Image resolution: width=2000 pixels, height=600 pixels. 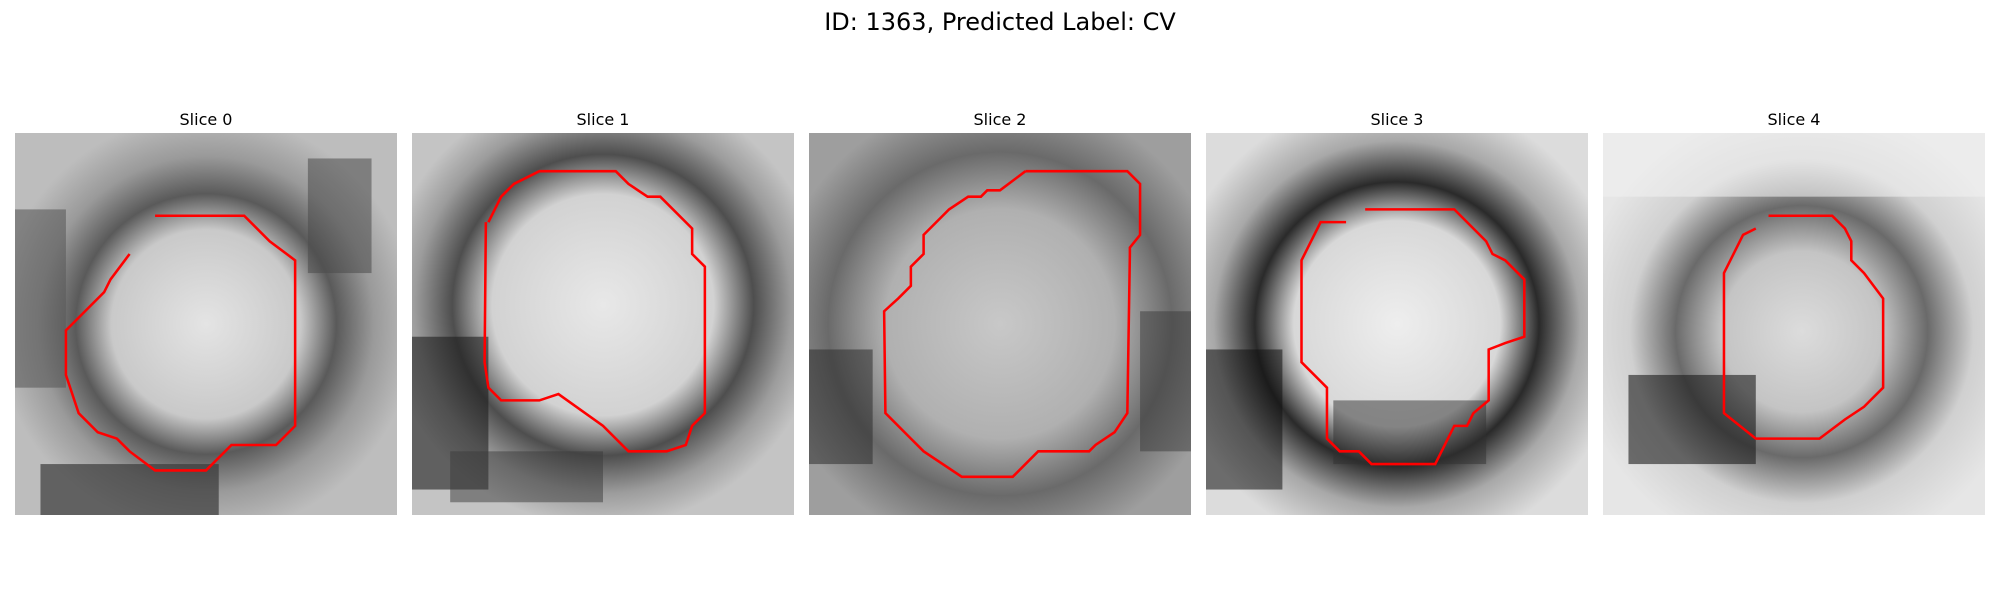 I want to click on slice-panel-4: Slice 4, so click(x=1794, y=311).